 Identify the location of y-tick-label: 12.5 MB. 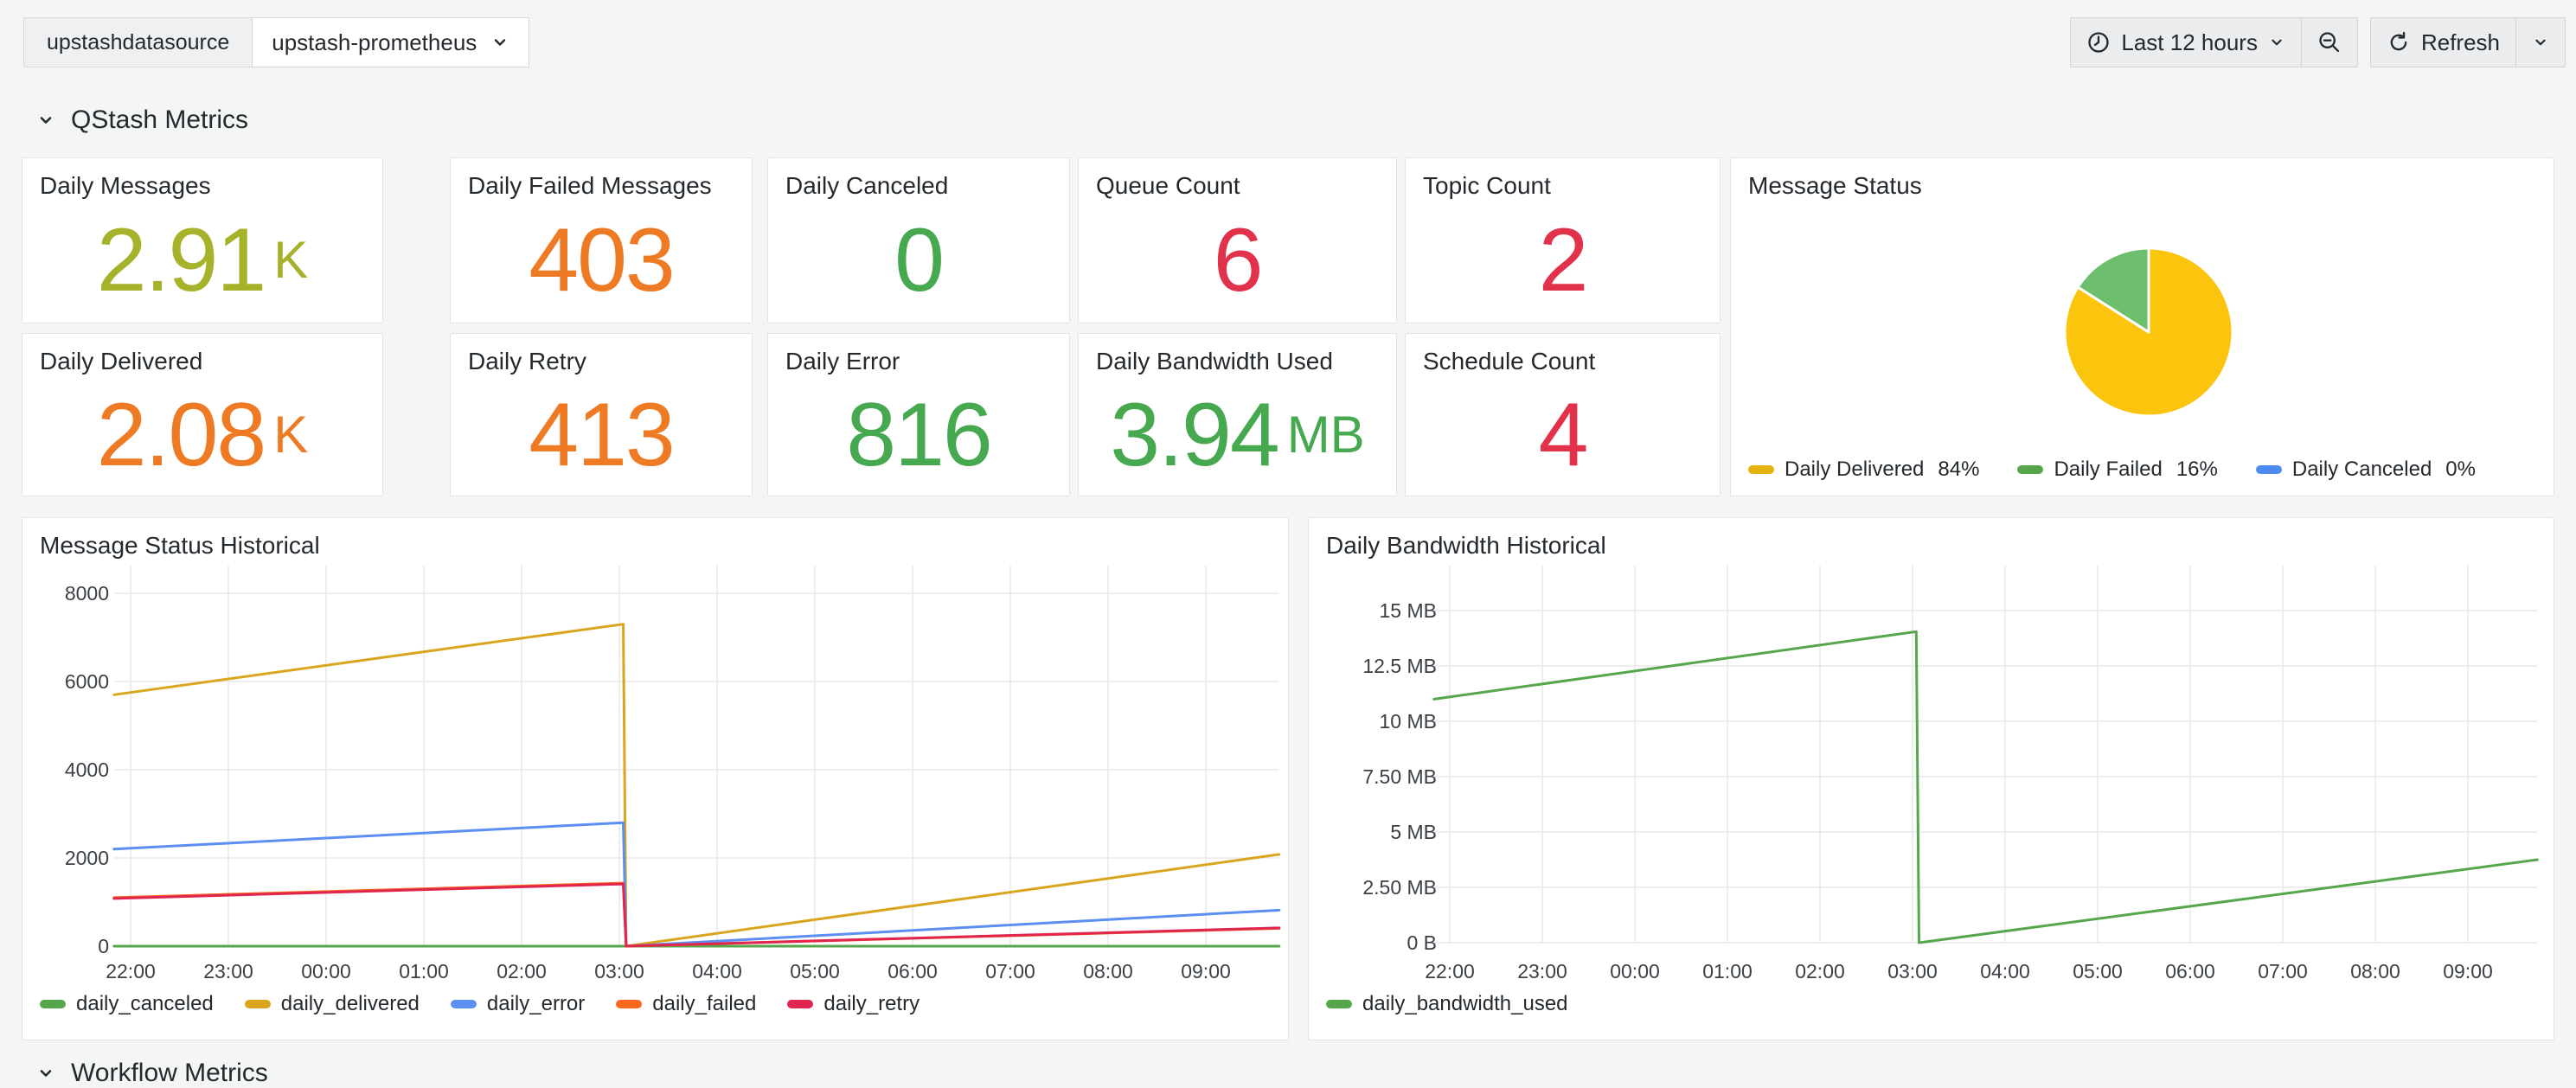
(1399, 666).